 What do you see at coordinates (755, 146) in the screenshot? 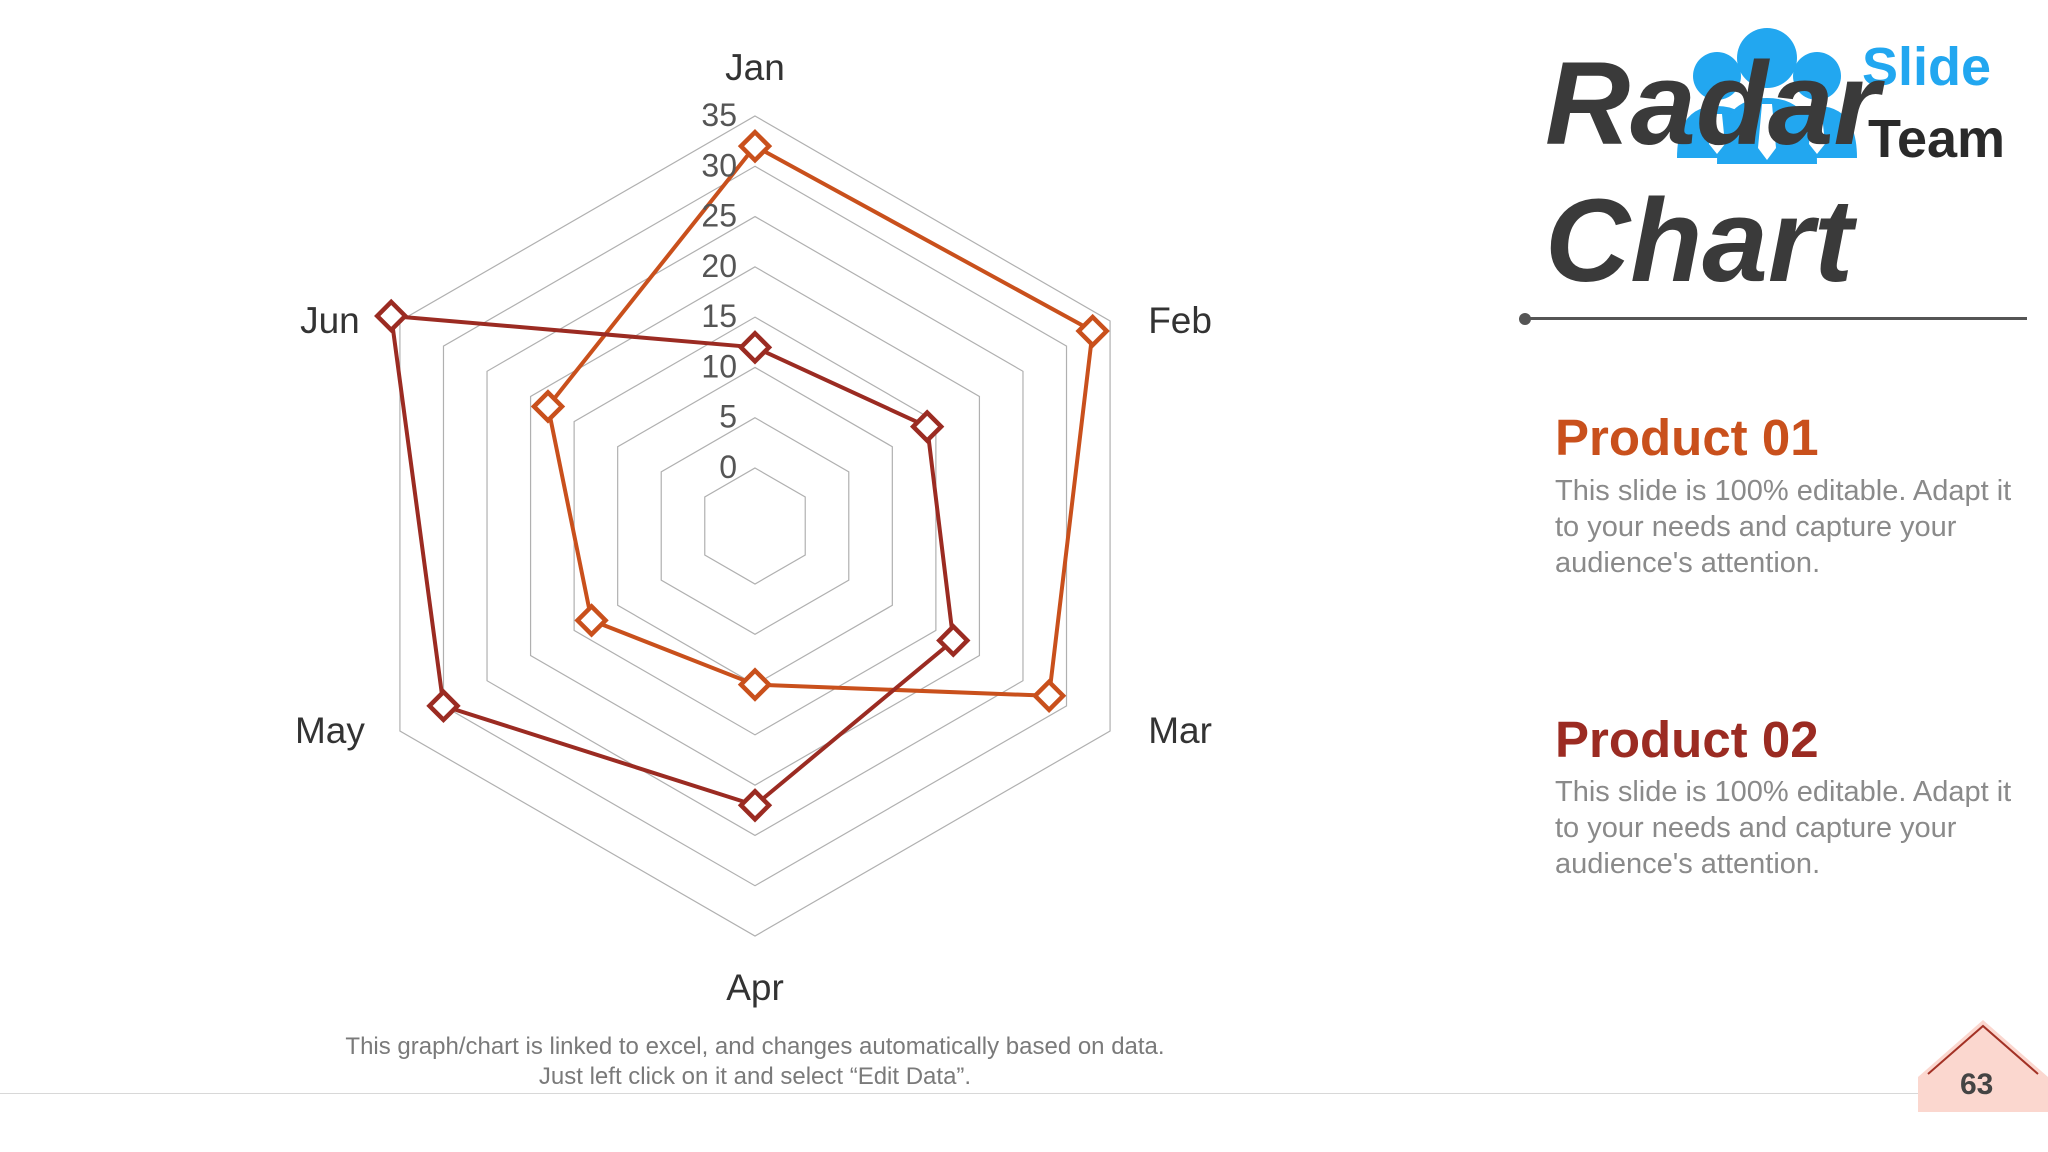
I see `series-1-point-jan` at bounding box center [755, 146].